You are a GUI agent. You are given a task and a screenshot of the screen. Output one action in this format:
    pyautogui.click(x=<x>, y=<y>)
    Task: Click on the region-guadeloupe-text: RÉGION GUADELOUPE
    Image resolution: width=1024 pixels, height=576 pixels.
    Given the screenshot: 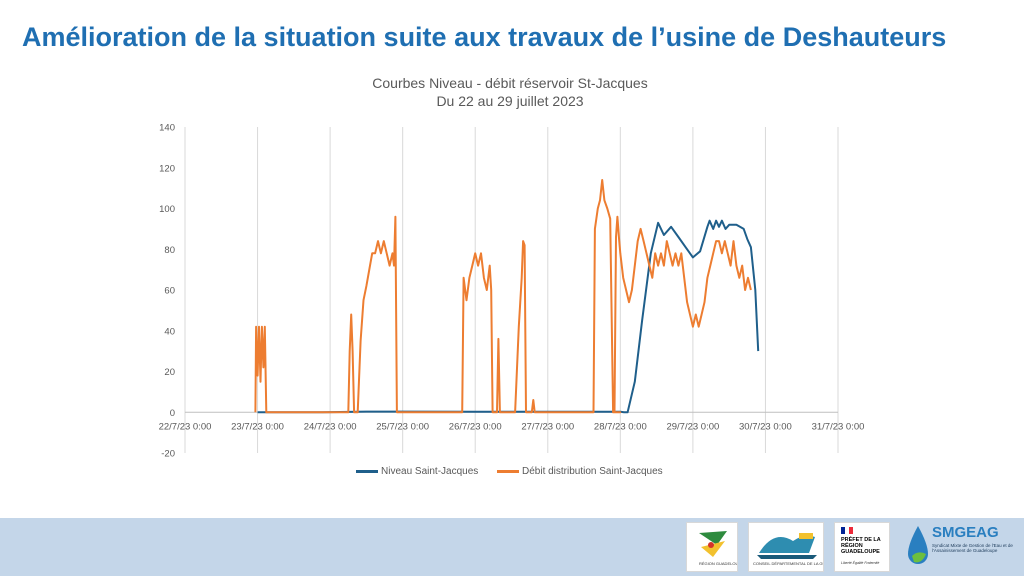 What is the action you would take?
    pyautogui.click(x=718, y=563)
    